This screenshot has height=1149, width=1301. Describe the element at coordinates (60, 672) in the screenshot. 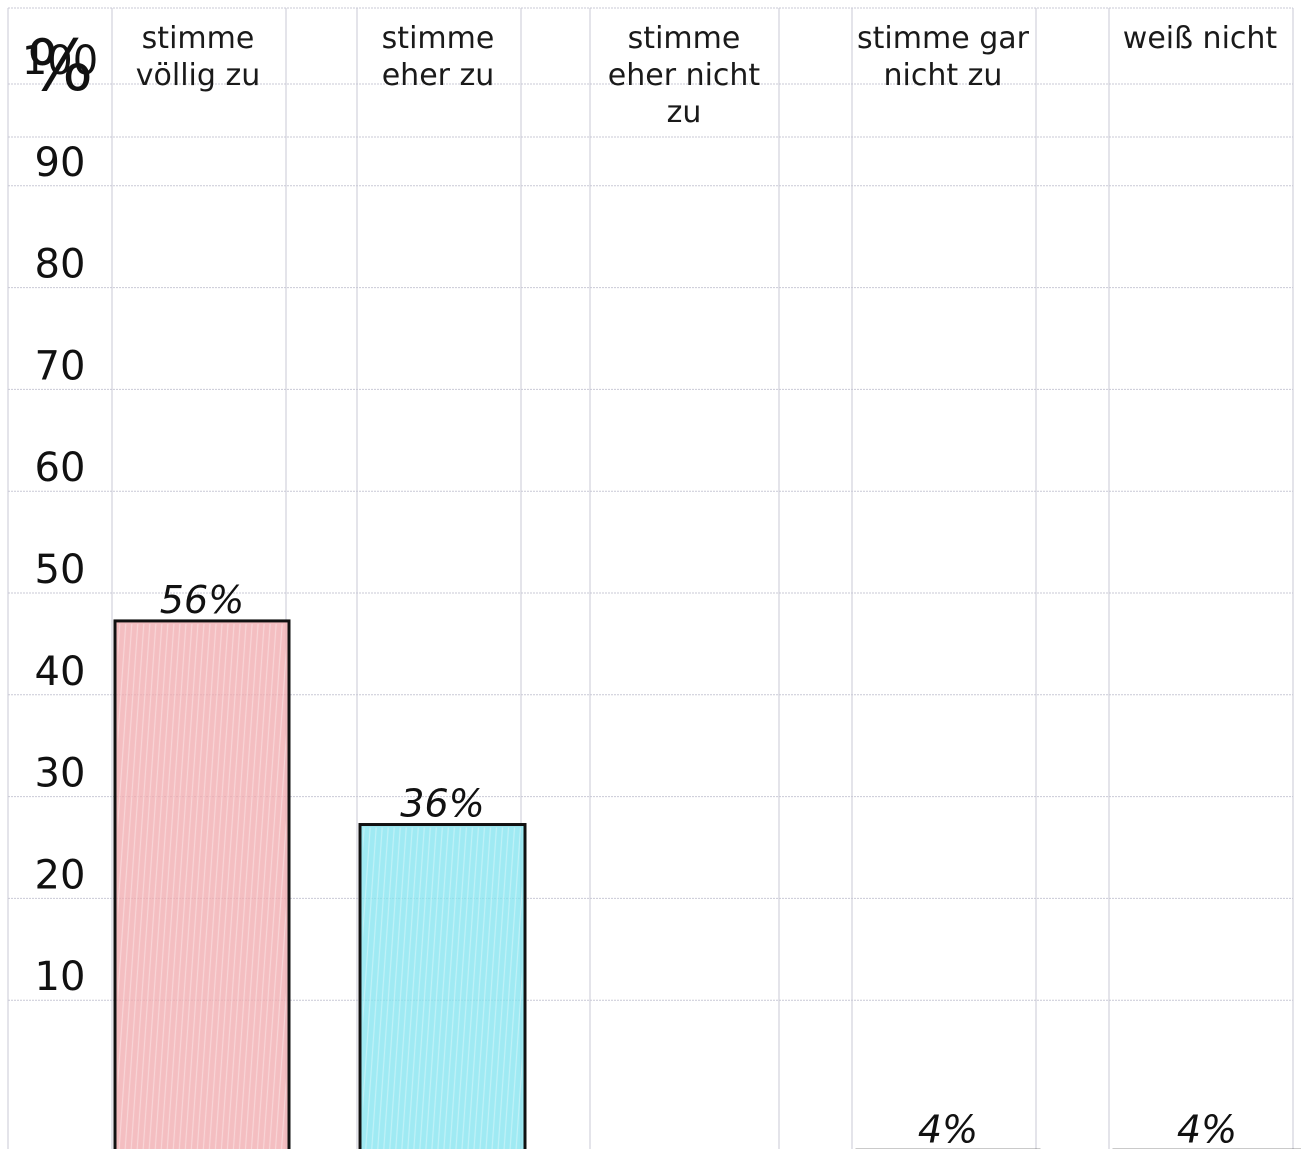

I see `y-tick-label: 40` at that location.